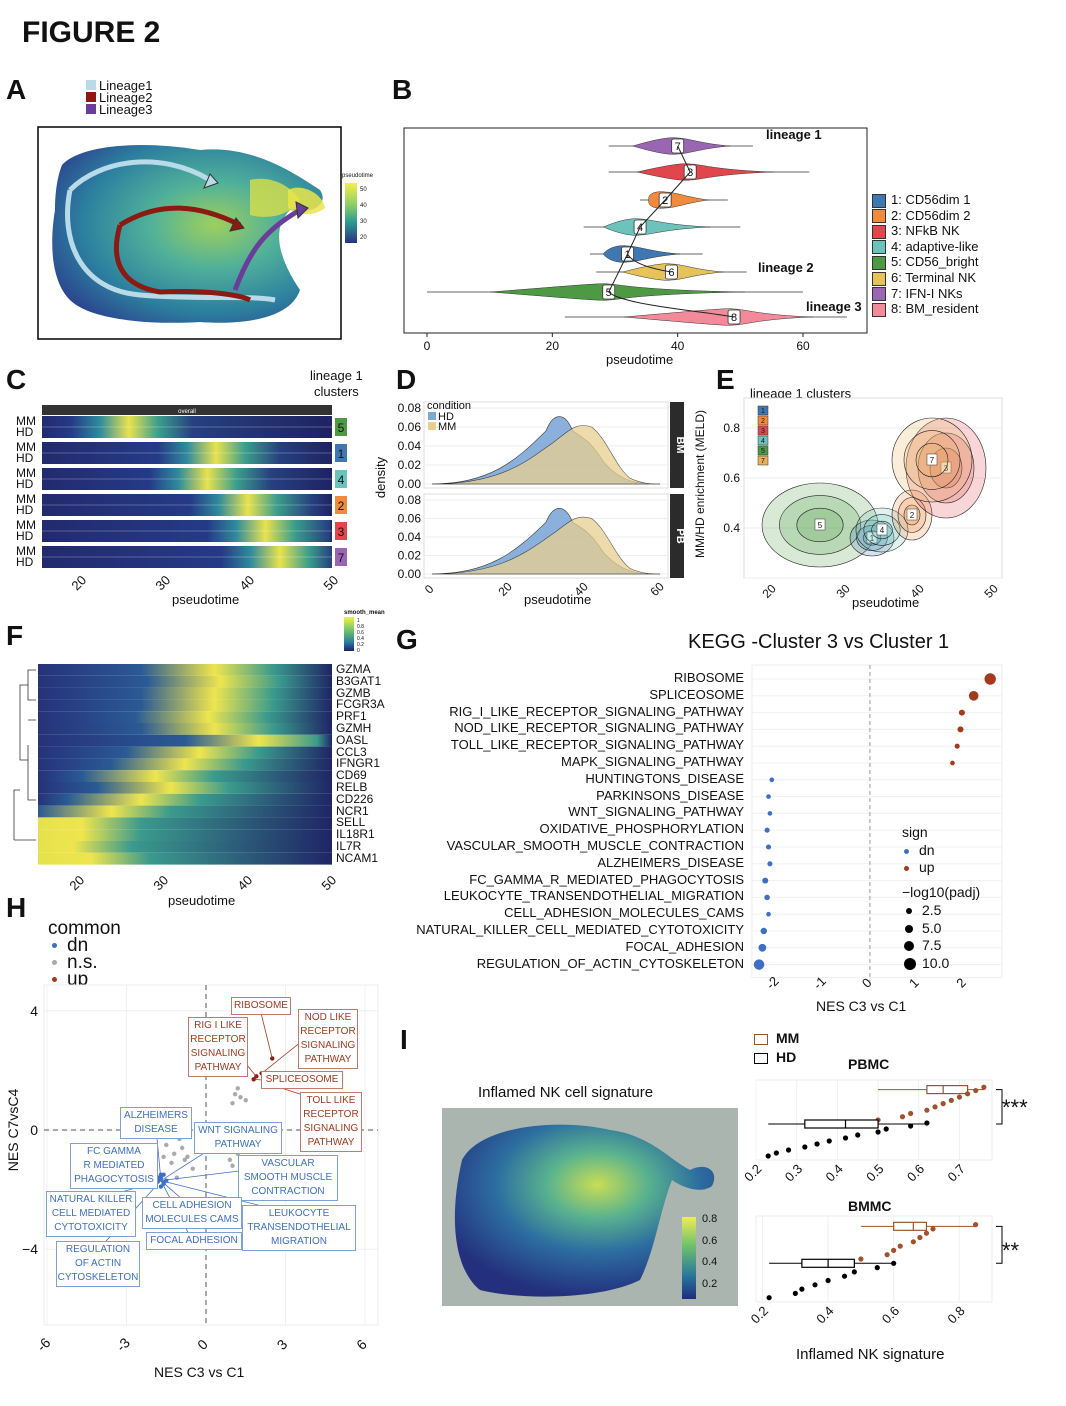 This screenshot has height=1406, width=1066. What do you see at coordinates (442, 427) in the screenshot?
I see `mm-legend-item: MM` at bounding box center [442, 427].